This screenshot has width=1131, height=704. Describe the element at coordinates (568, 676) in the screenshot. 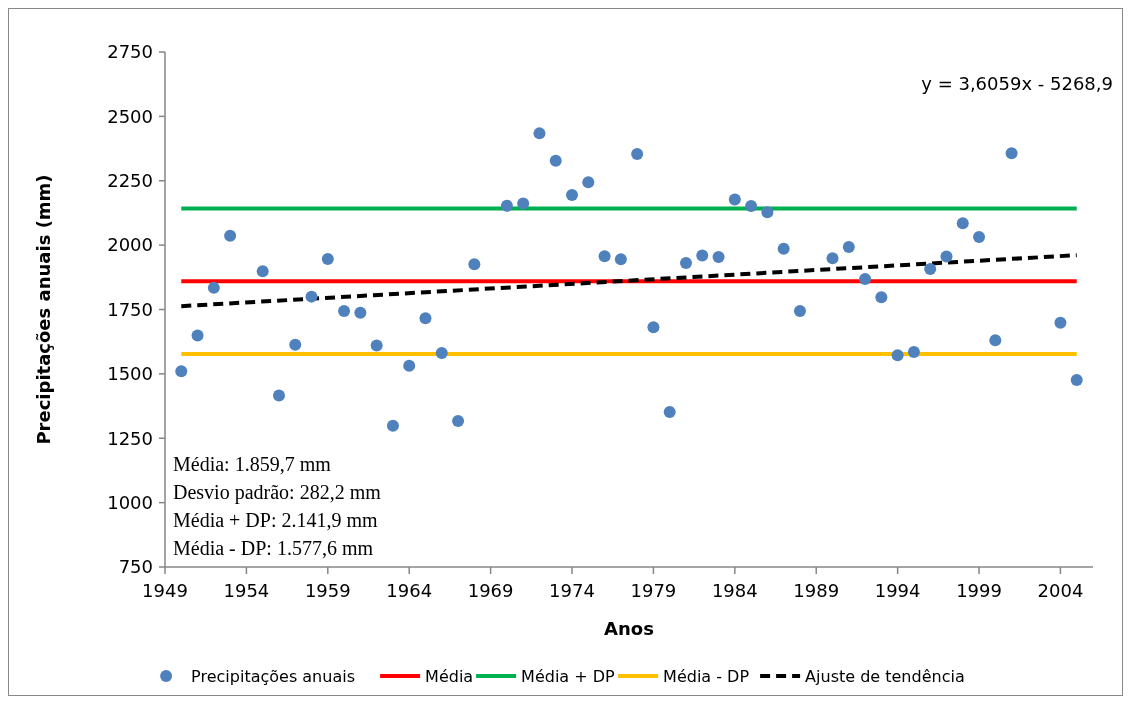

I see `legend-label: Média + DP` at that location.